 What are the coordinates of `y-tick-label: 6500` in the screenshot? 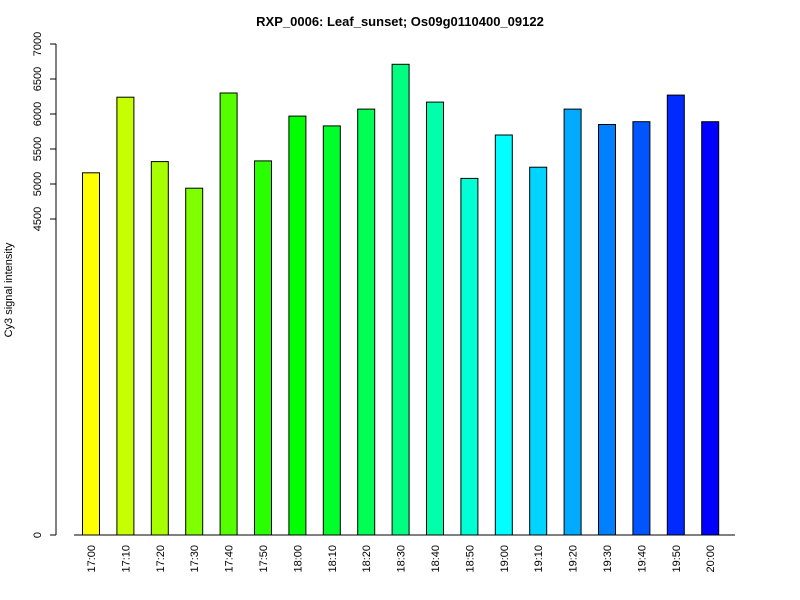 It's located at (38, 79).